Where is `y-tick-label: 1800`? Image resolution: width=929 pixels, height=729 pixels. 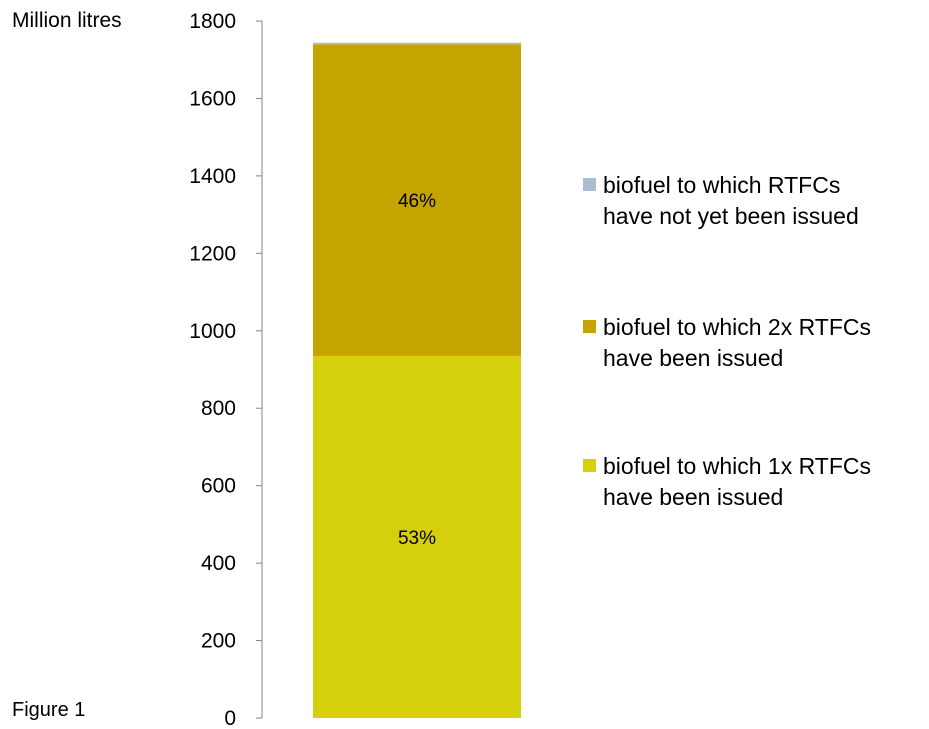
y-tick-label: 1800 is located at coordinates (212, 21).